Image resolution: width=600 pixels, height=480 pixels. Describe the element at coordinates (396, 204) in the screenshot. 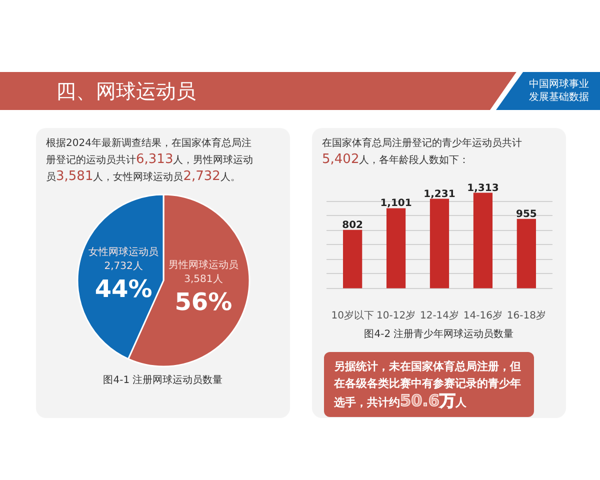

I see `data-label: 1,101` at that location.